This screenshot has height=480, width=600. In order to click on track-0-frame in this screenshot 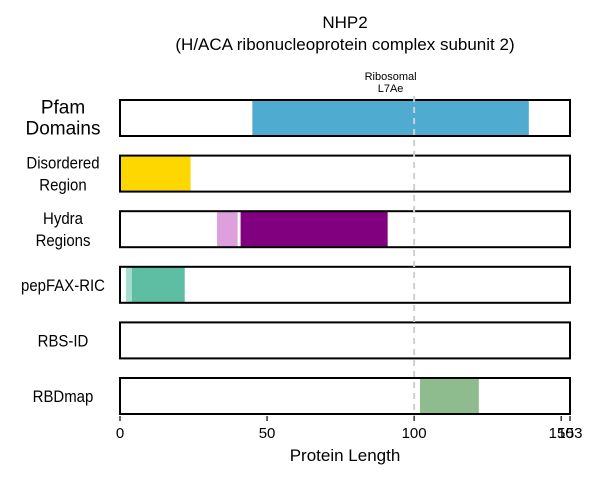, I will do `click(345, 118)`.